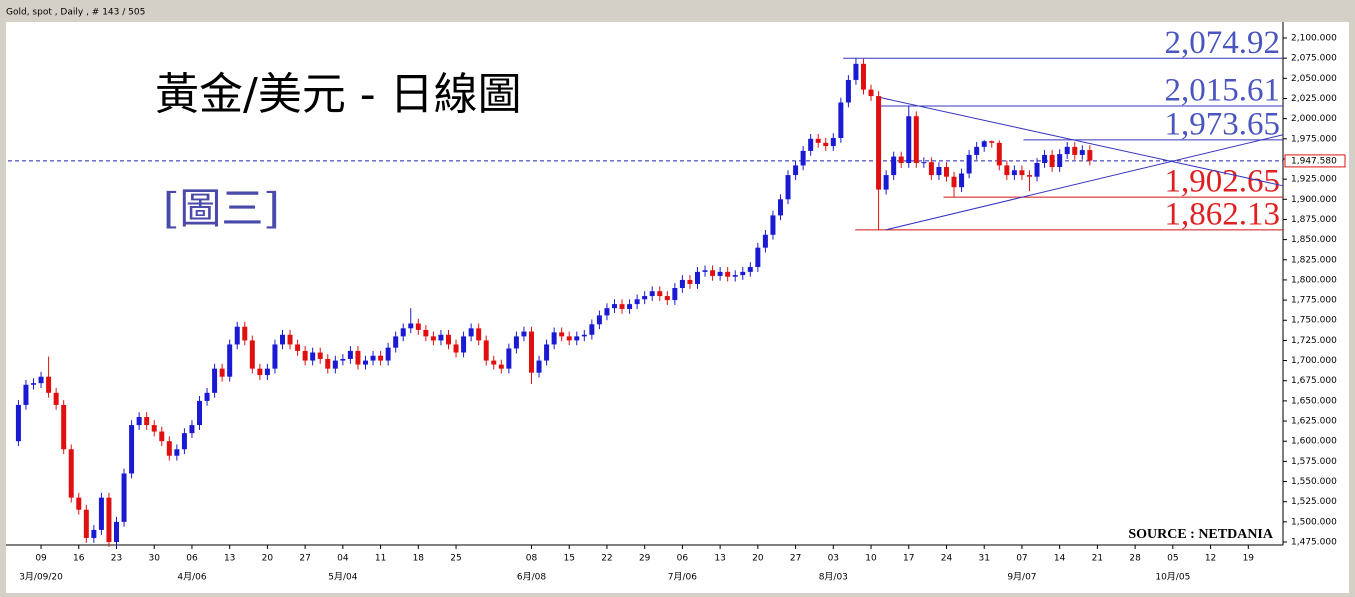 The image size is (1355, 597). Describe the element at coordinates (1314, 522) in the screenshot. I see `y-tick-label: 1,500.000` at that location.